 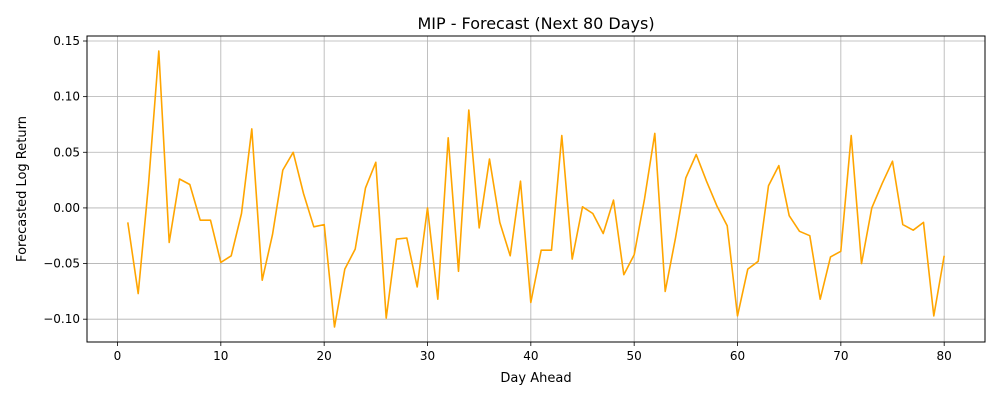 What do you see at coordinates (66, 97) in the screenshot?
I see `y-tick-label: 0.10` at bounding box center [66, 97].